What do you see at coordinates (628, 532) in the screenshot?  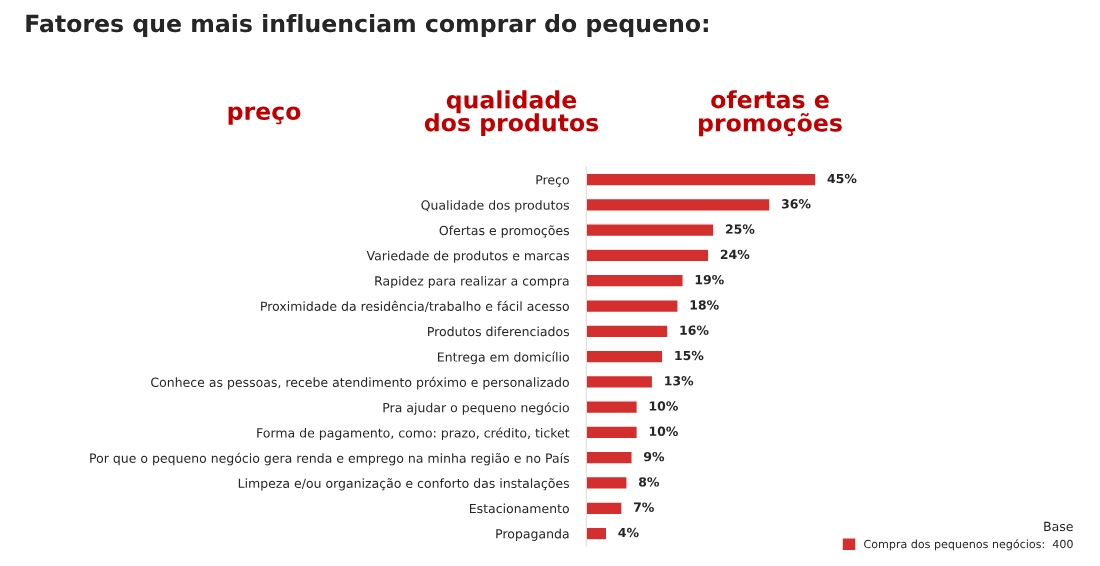 I see `data-label: 4%` at bounding box center [628, 532].